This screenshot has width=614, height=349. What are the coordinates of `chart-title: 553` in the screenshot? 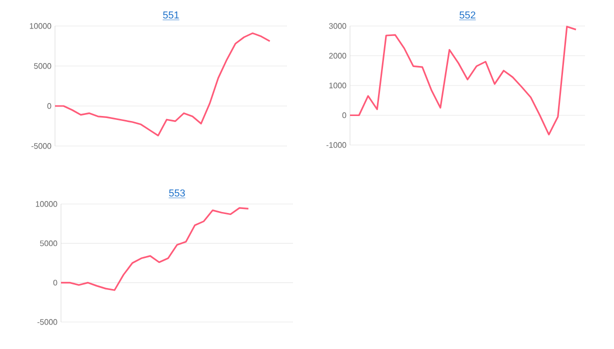 It's located at (177, 193).